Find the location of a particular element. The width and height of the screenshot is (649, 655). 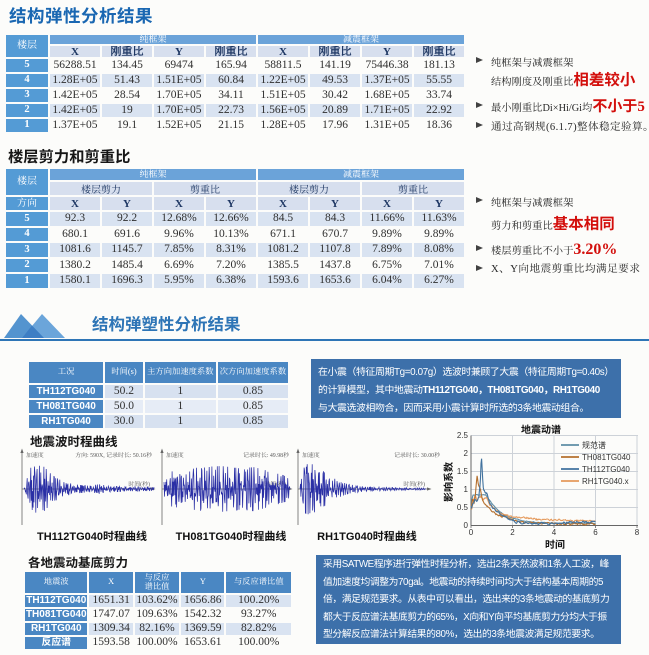

svg-text: 时间 is located at coordinates (555, 543).